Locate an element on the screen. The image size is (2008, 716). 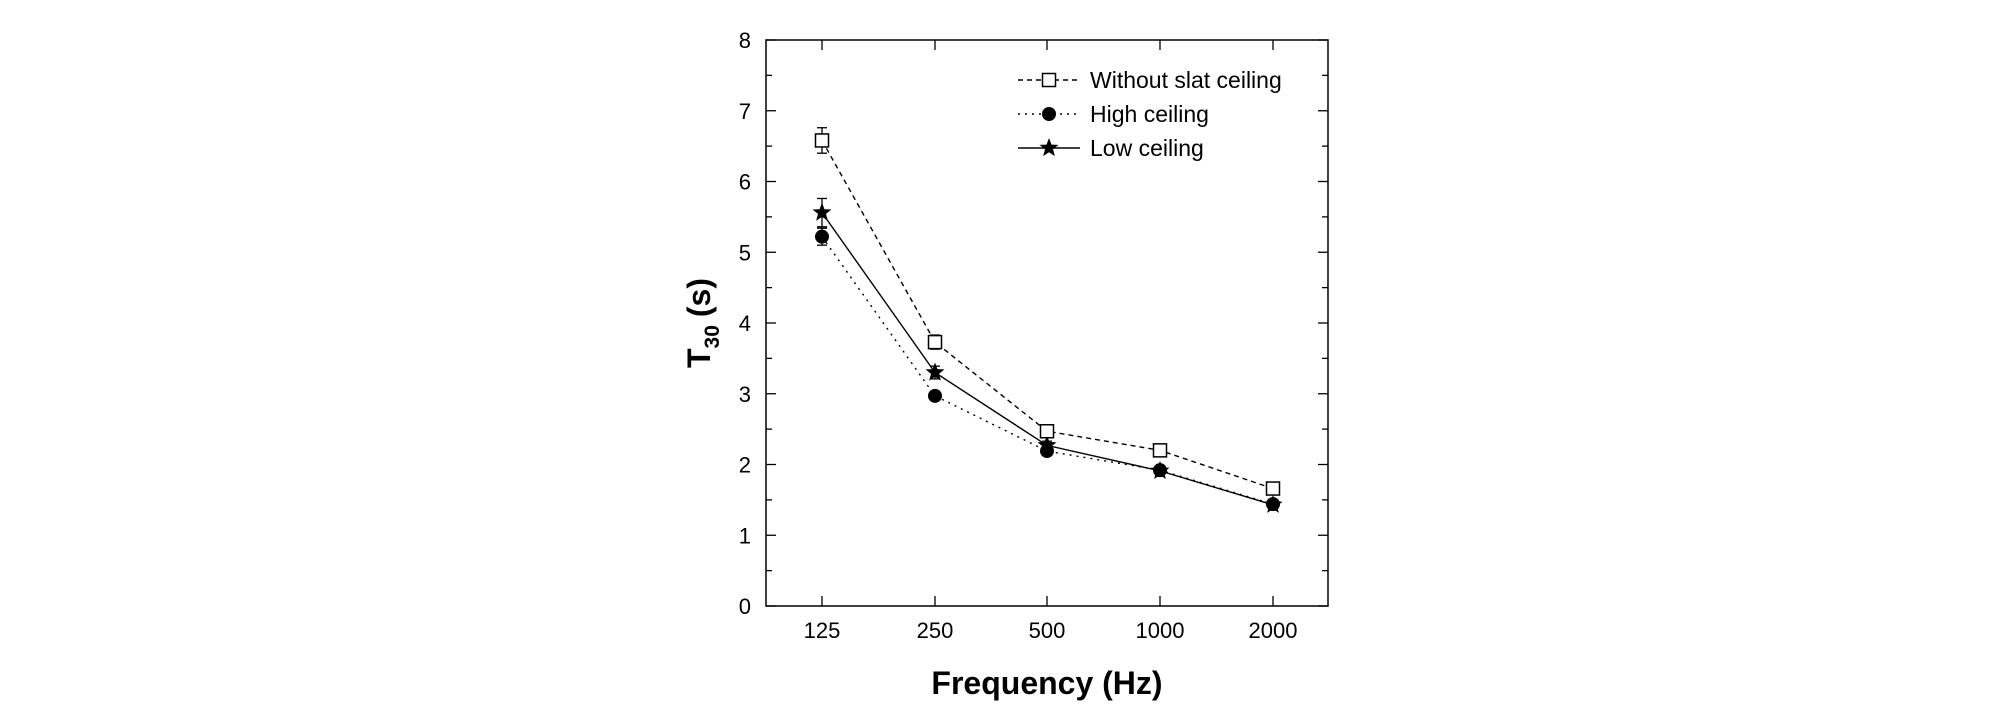
y-tick-label: 8 is located at coordinates (745, 40).